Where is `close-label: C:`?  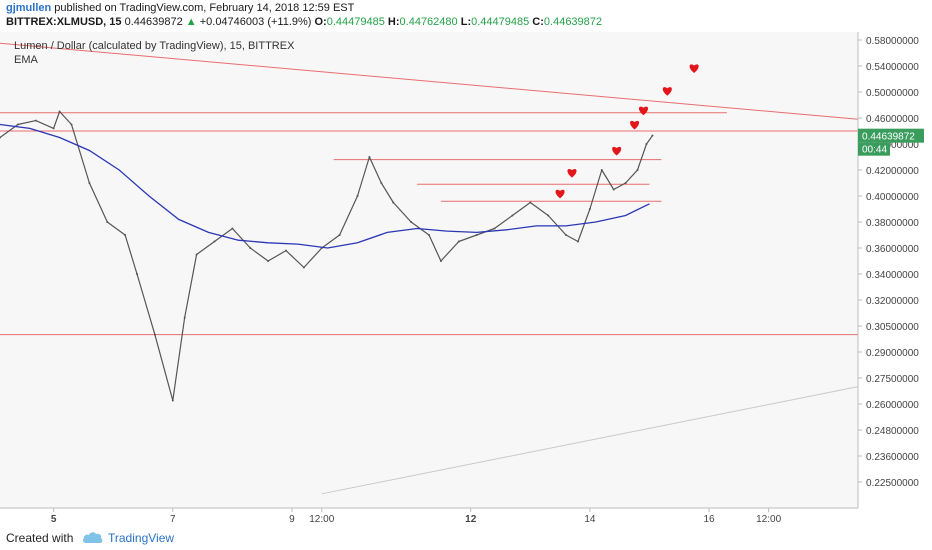 close-label: C: is located at coordinates (538, 22).